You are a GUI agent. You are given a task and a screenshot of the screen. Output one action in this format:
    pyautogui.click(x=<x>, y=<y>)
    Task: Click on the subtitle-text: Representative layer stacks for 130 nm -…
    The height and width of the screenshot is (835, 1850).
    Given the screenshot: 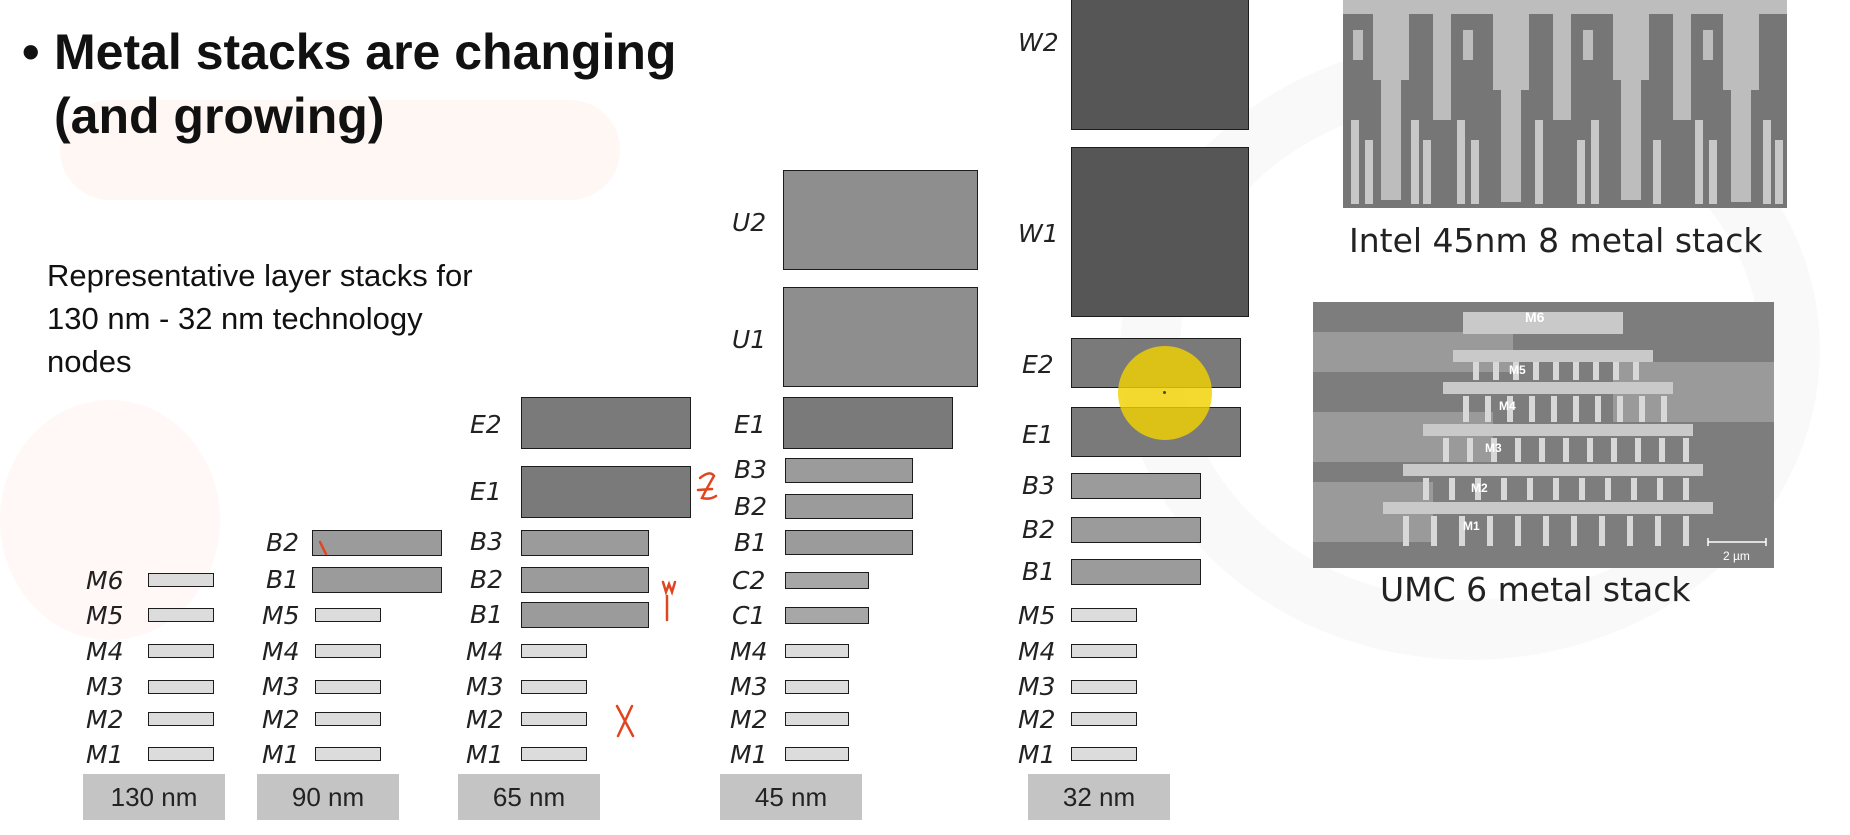 What is the action you would take?
    pyautogui.click(x=327, y=318)
    